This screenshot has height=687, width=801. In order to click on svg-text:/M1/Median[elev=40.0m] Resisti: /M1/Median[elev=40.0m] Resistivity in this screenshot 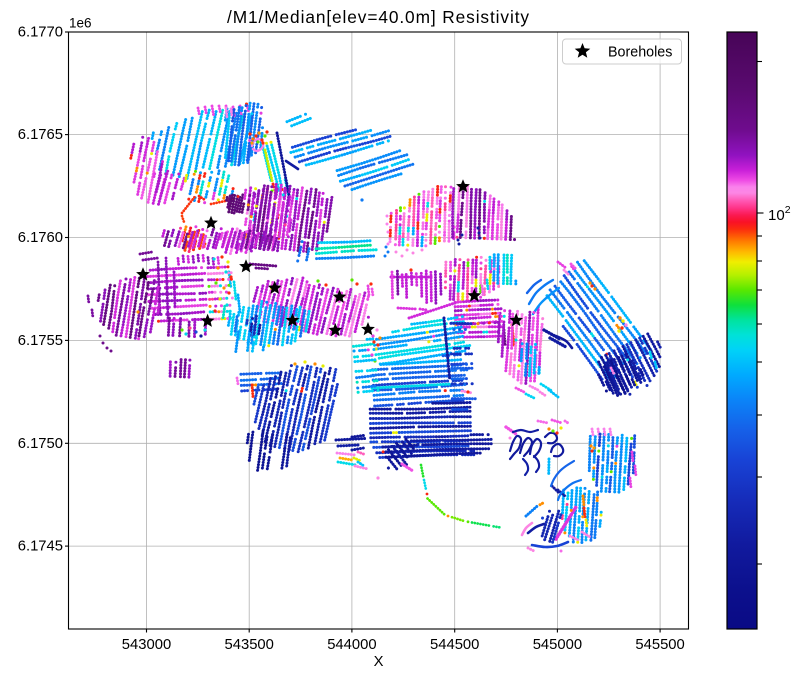, I will do `click(378, 17)`.